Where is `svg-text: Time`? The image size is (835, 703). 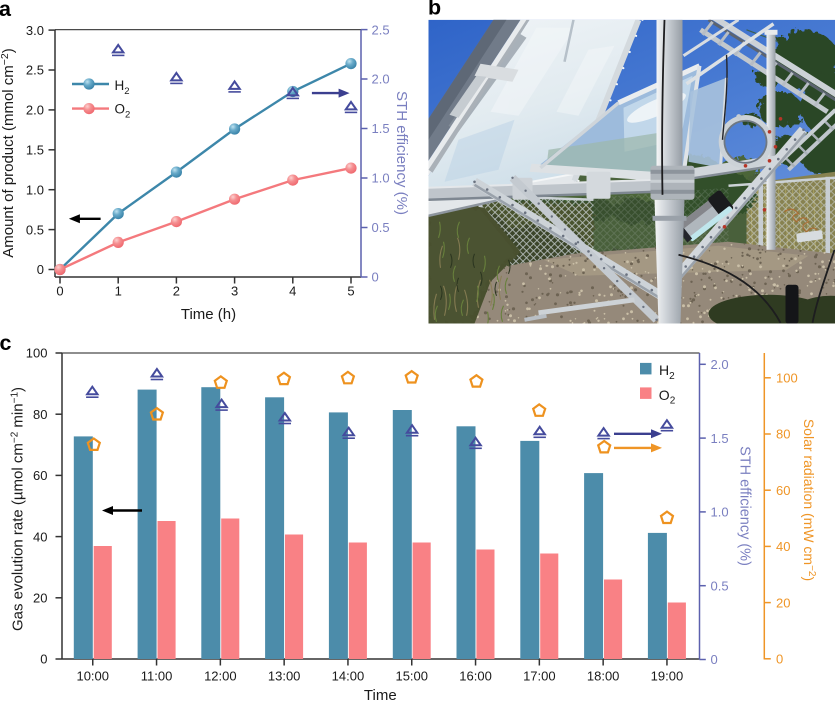 svg-text: Time is located at coordinates (380, 695).